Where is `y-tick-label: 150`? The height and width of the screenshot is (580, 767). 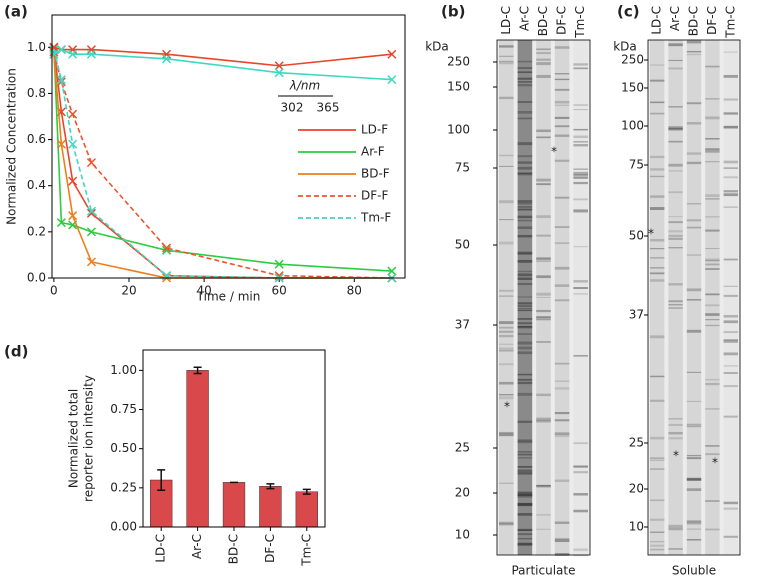 y-tick-label: 150 is located at coordinates (632, 88).